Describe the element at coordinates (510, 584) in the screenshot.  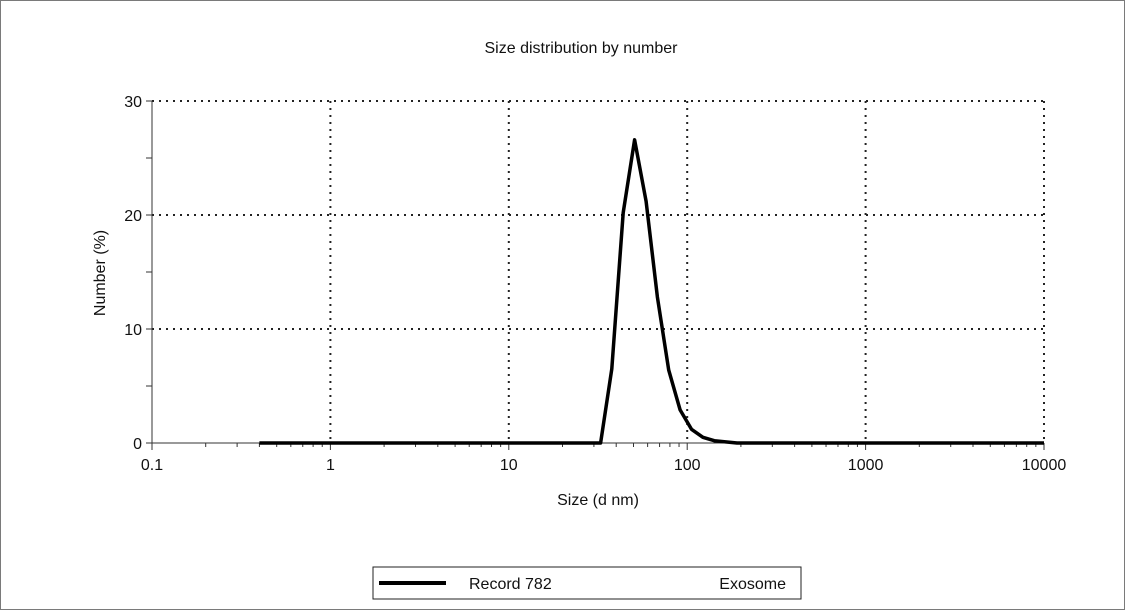
I see `legend-label-record: Record 782` at that location.